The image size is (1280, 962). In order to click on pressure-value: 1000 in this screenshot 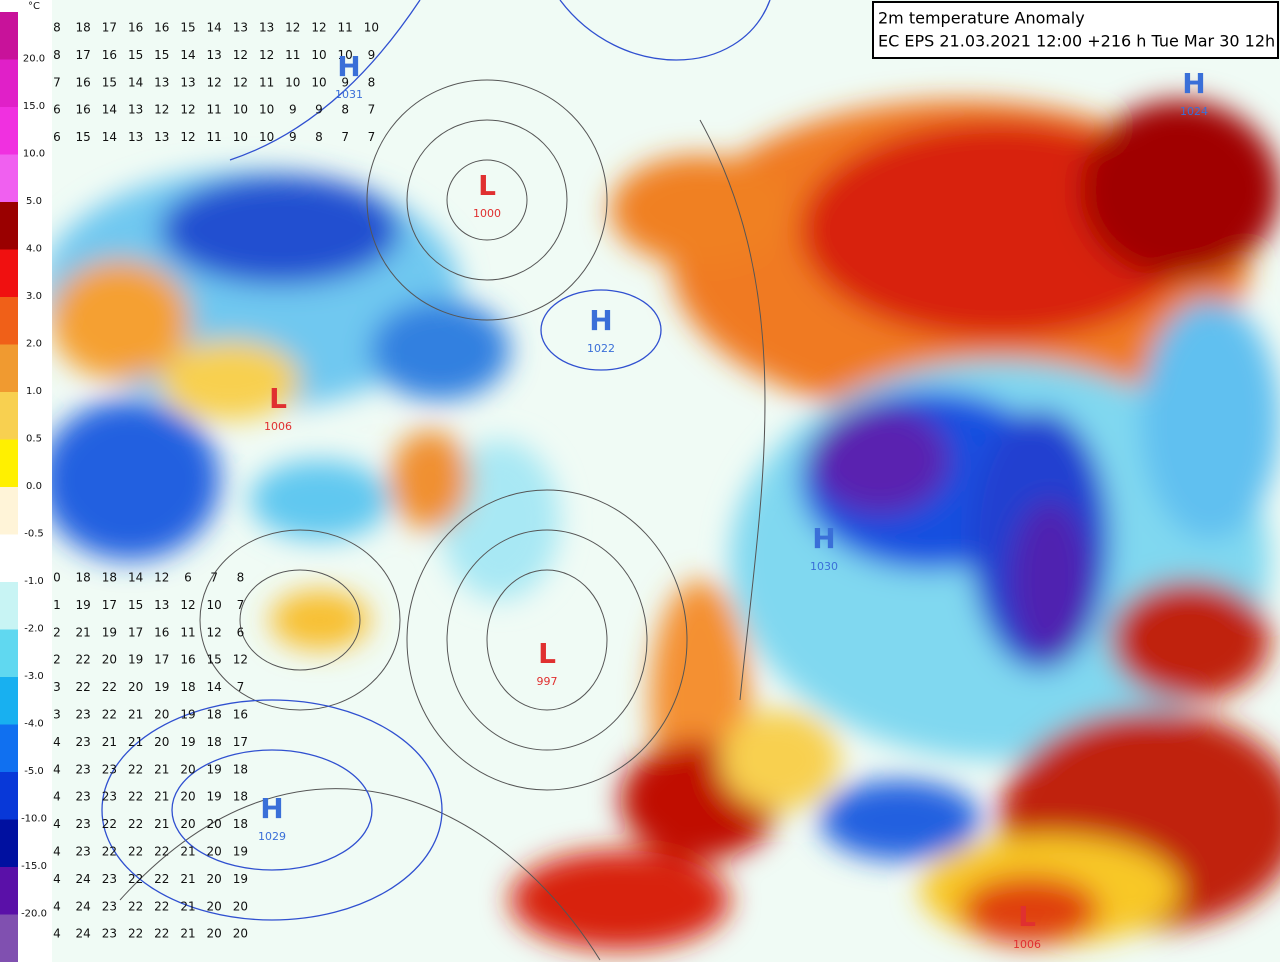, I will do `click(487, 213)`.